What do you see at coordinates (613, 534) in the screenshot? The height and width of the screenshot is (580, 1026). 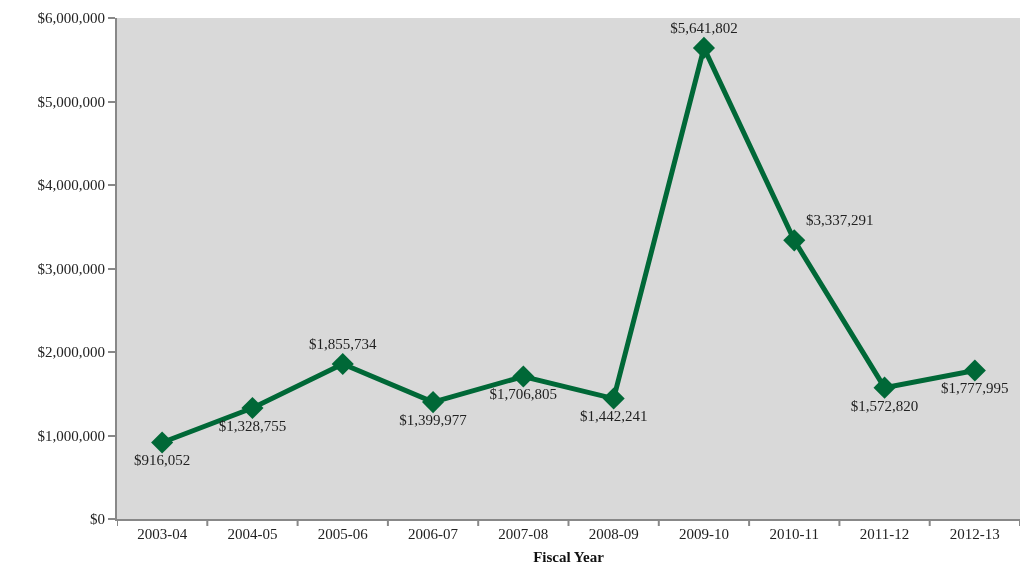 I see `x-tick-label: 2008-09` at bounding box center [613, 534].